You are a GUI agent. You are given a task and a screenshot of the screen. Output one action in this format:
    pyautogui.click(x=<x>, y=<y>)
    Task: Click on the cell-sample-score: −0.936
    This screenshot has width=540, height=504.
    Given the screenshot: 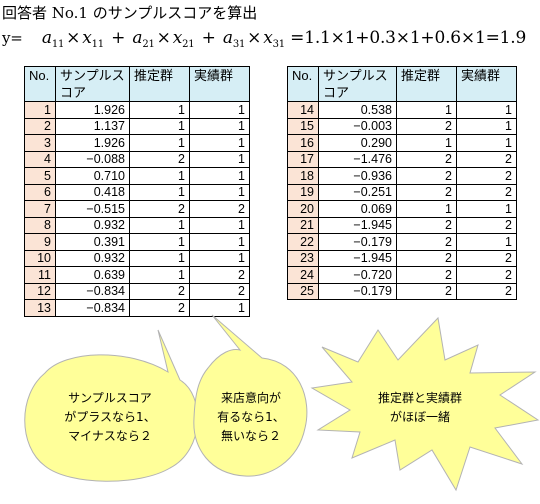 What is the action you would take?
    pyautogui.click(x=357, y=176)
    